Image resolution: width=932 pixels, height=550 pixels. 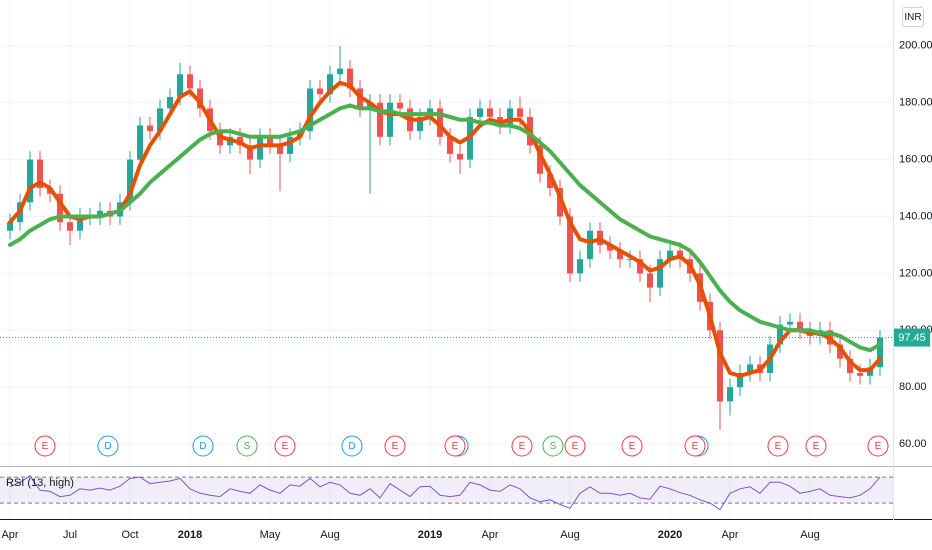 I want to click on x-tick-label: 2019, so click(x=430, y=535).